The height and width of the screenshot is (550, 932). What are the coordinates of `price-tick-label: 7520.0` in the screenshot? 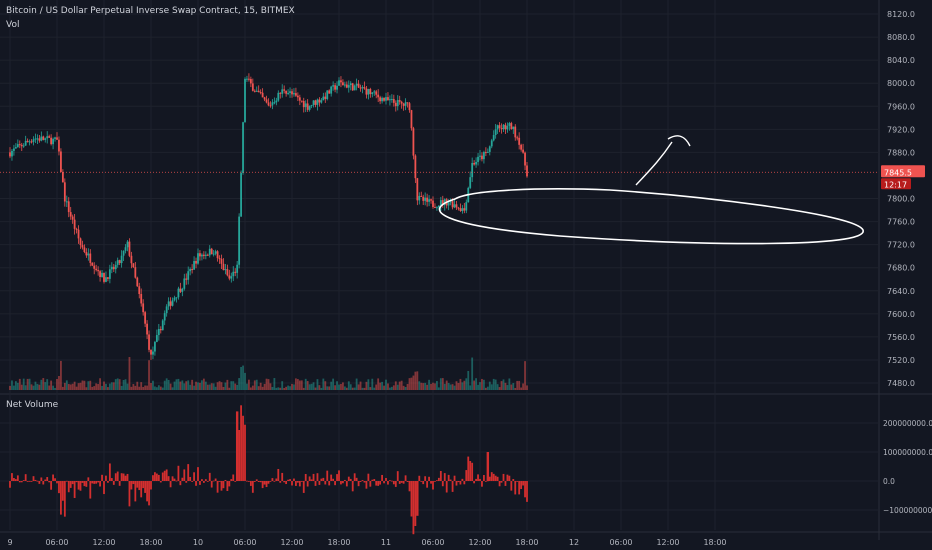 It's located at (901, 360).